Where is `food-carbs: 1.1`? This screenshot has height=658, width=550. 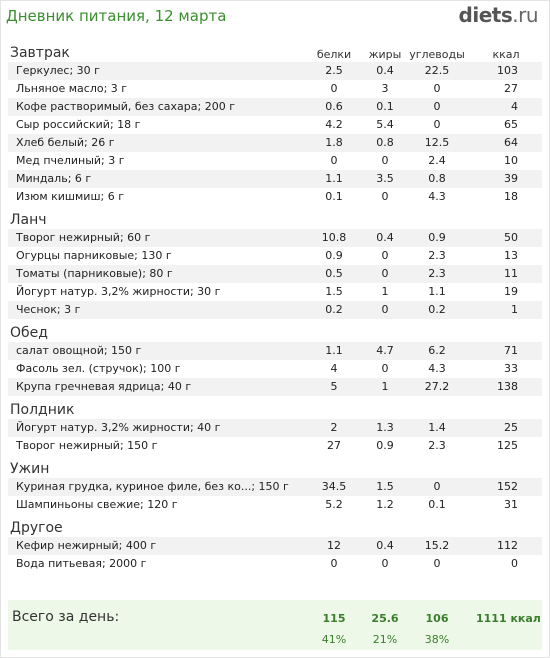
food-carbs: 1.1 is located at coordinates (437, 291).